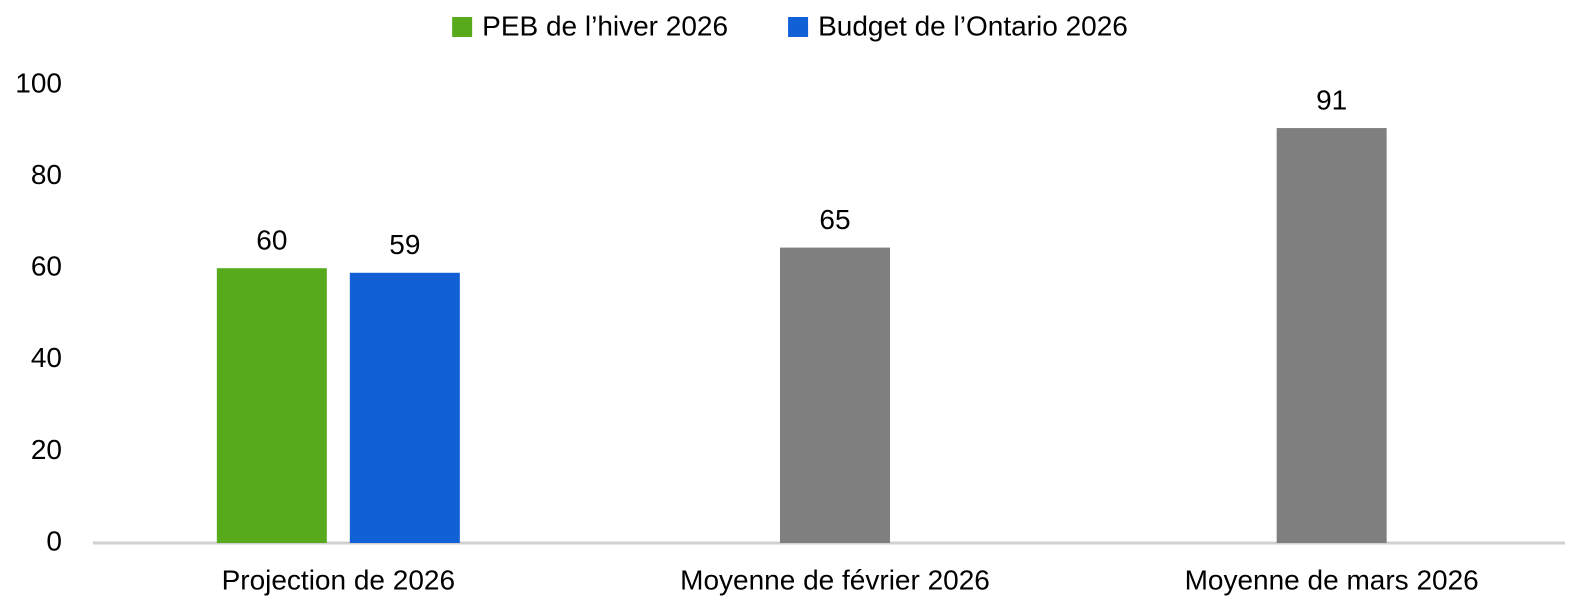 This screenshot has height=604, width=1580. Describe the element at coordinates (1332, 579) in the screenshot. I see `x-tick-label: Moyenne de mars 2026` at that location.